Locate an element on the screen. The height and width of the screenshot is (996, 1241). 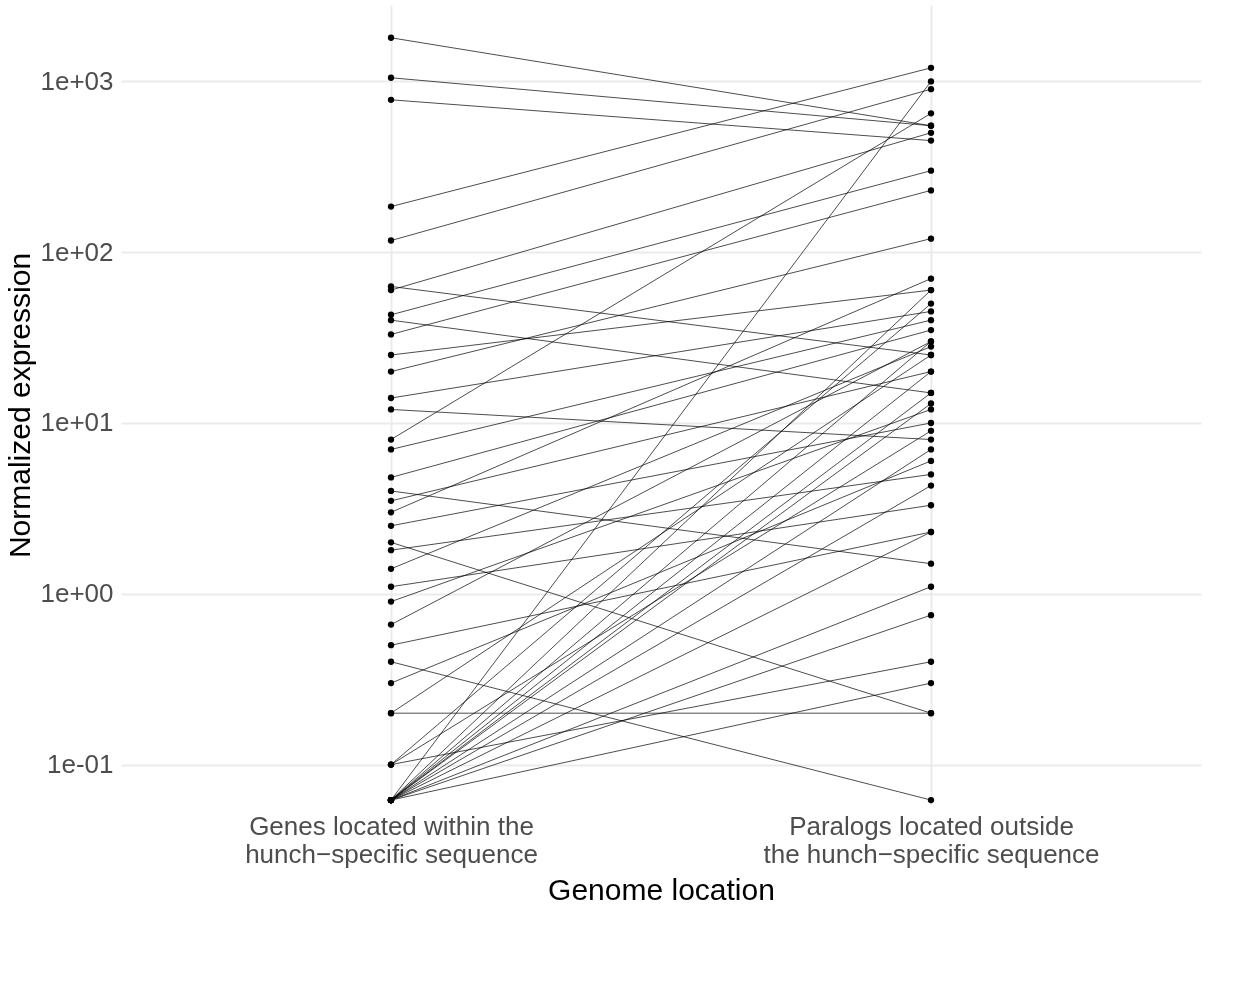
y-axis-title: Normalized expression is located at coordinates (20, 405).